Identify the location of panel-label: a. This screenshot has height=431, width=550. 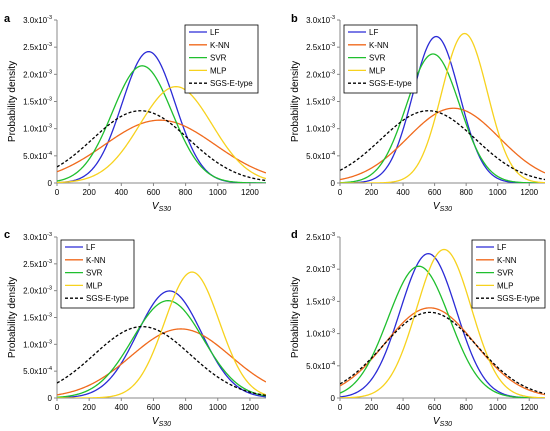
(7, 19).